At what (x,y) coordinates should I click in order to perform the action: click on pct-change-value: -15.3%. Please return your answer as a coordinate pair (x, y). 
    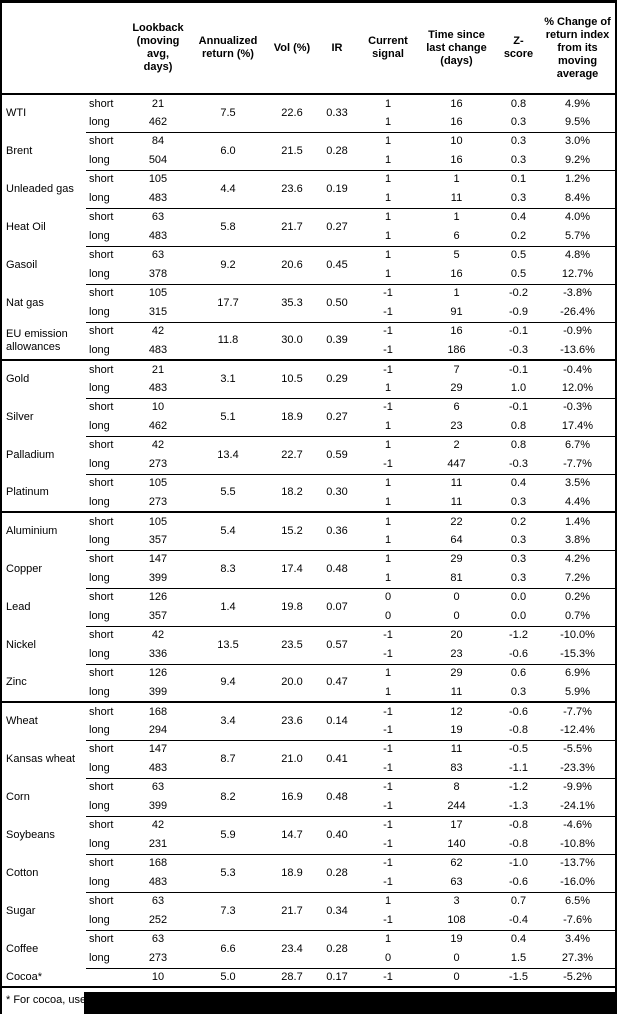
    Looking at the image, I should click on (577, 655).